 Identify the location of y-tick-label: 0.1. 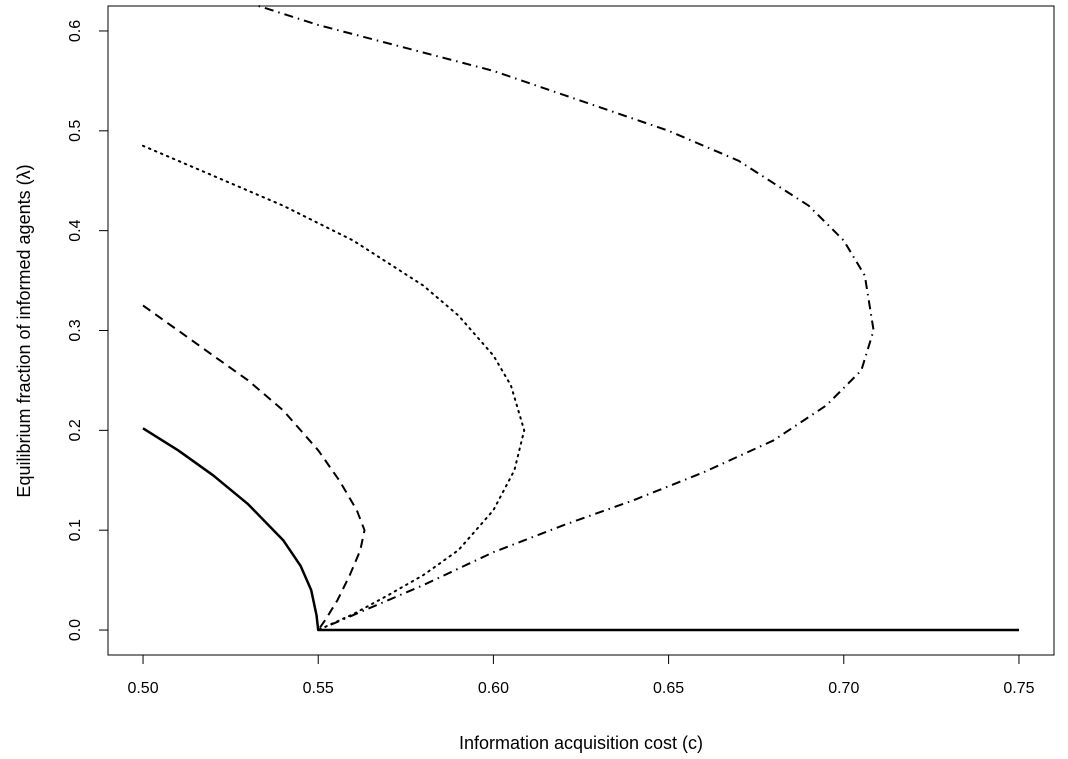
(75, 530).